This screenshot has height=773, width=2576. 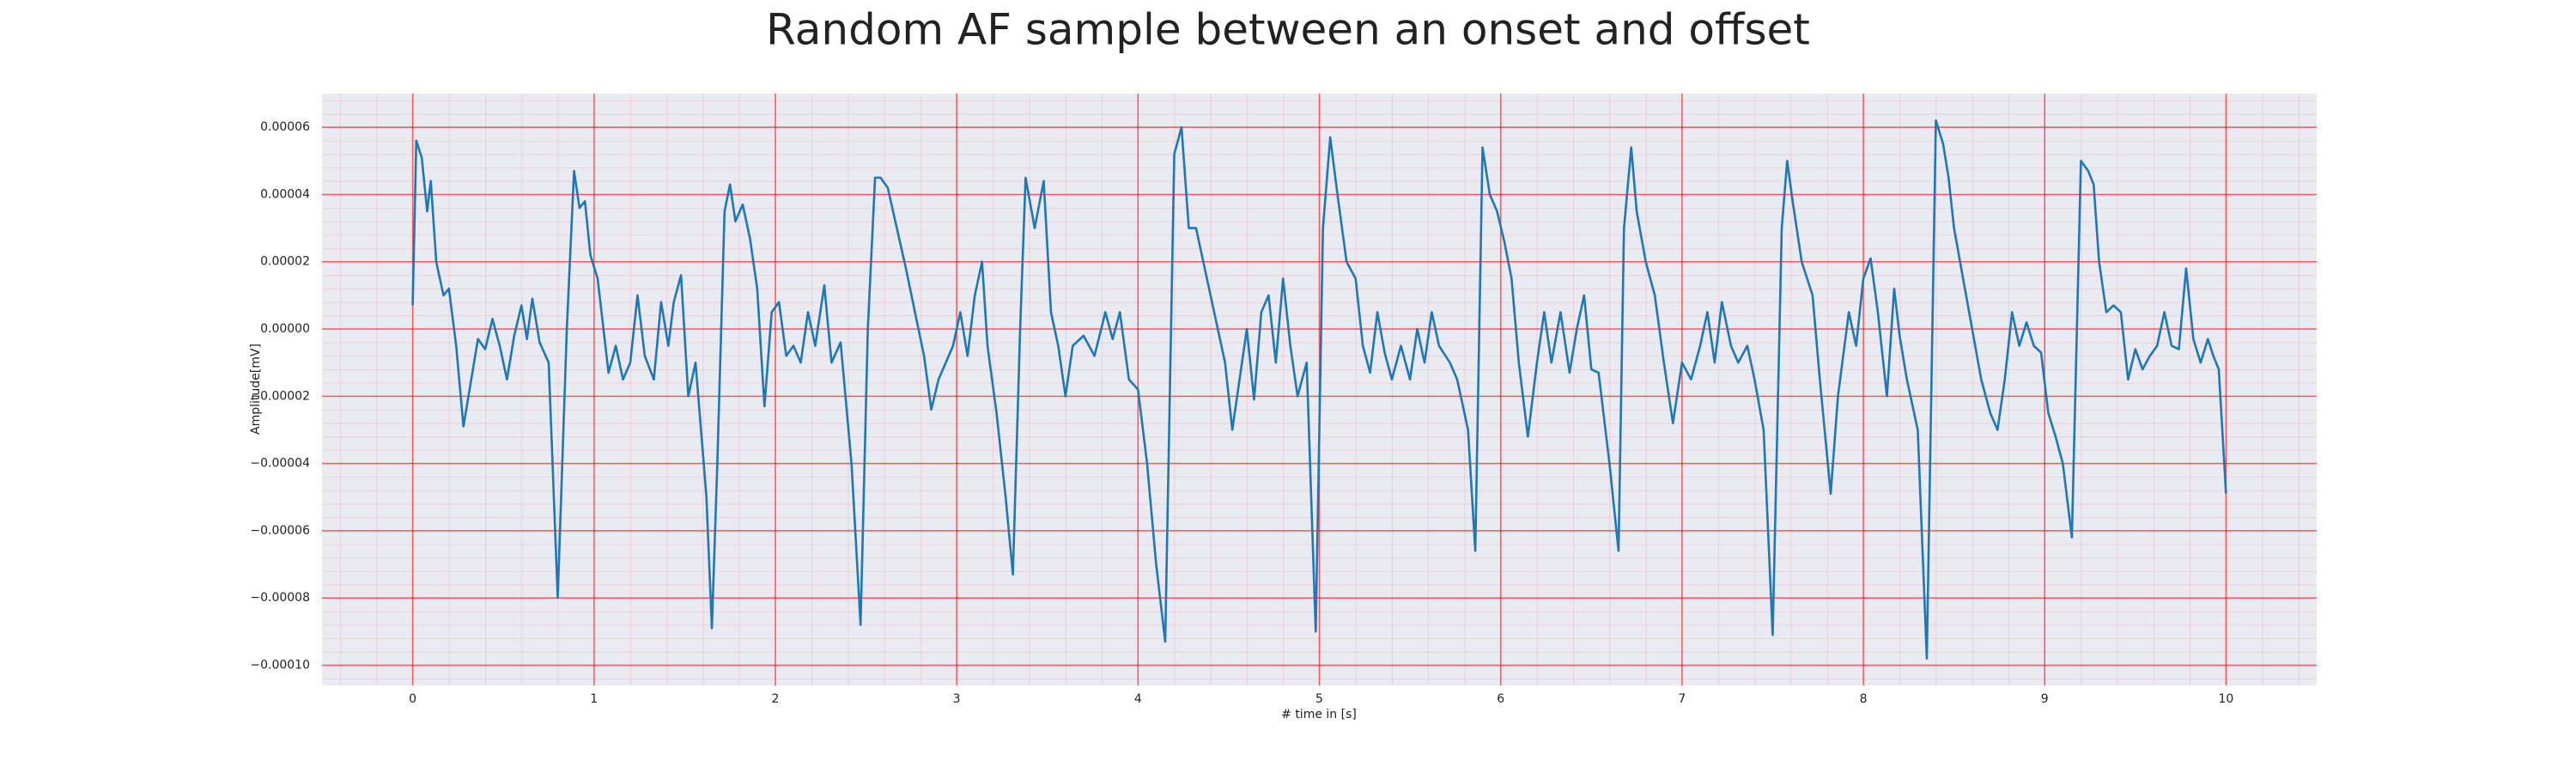 I want to click on y-axis-label: Amplitude[mV], so click(x=256, y=389).